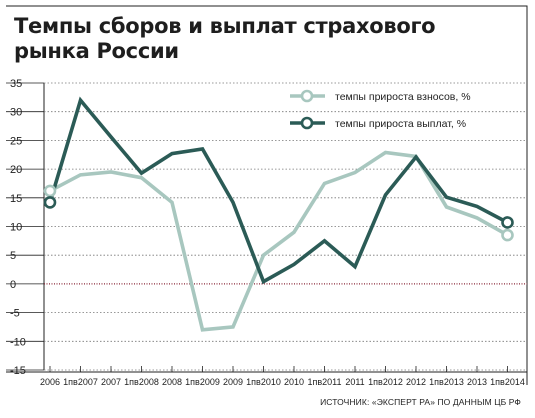  Describe the element at coordinates (16, 199) in the screenshot. I see `y-tick-label: 15` at that location.